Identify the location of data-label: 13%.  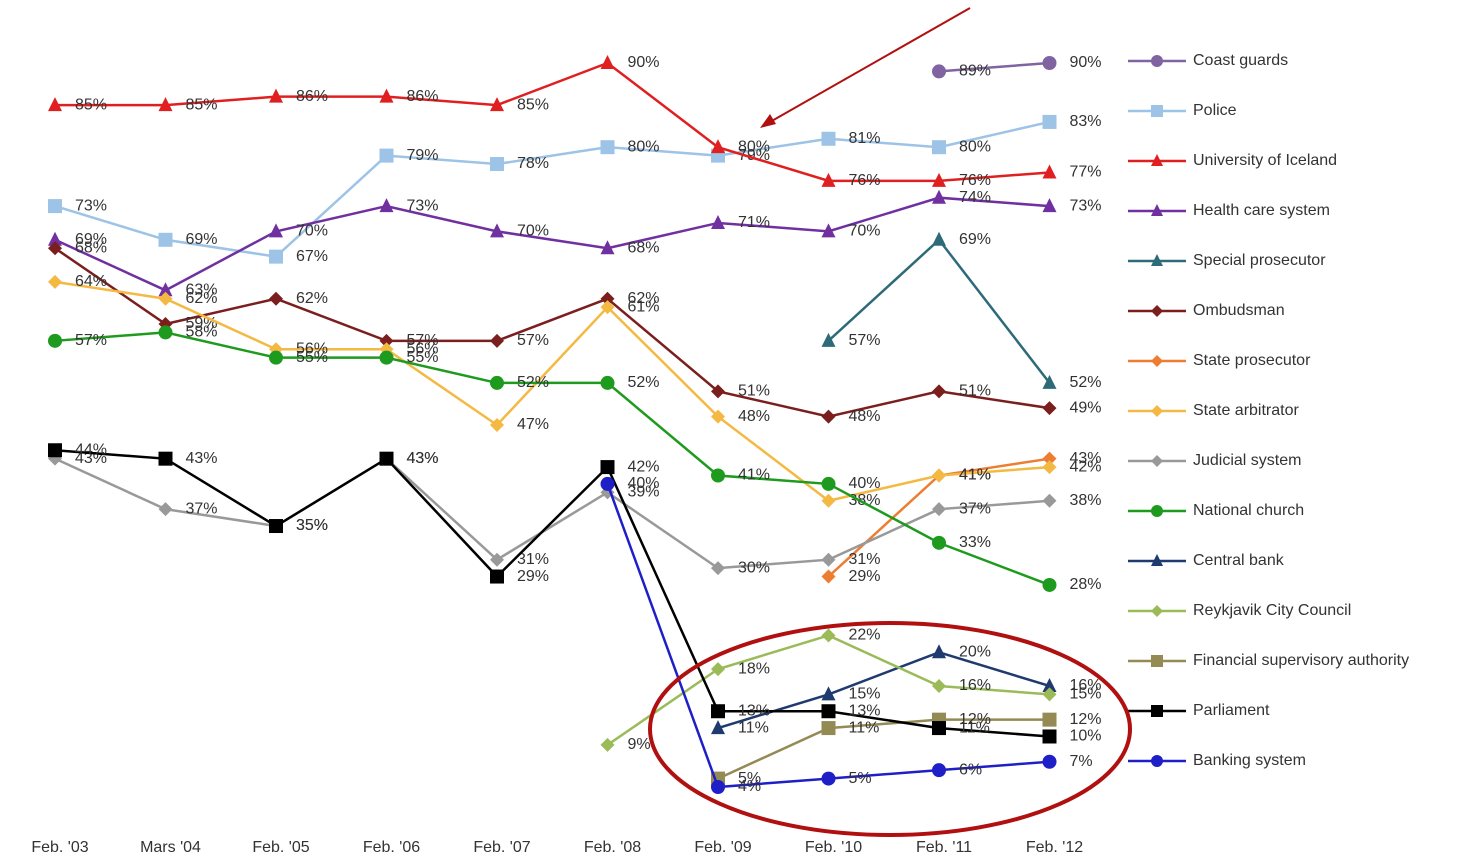
(754, 710).